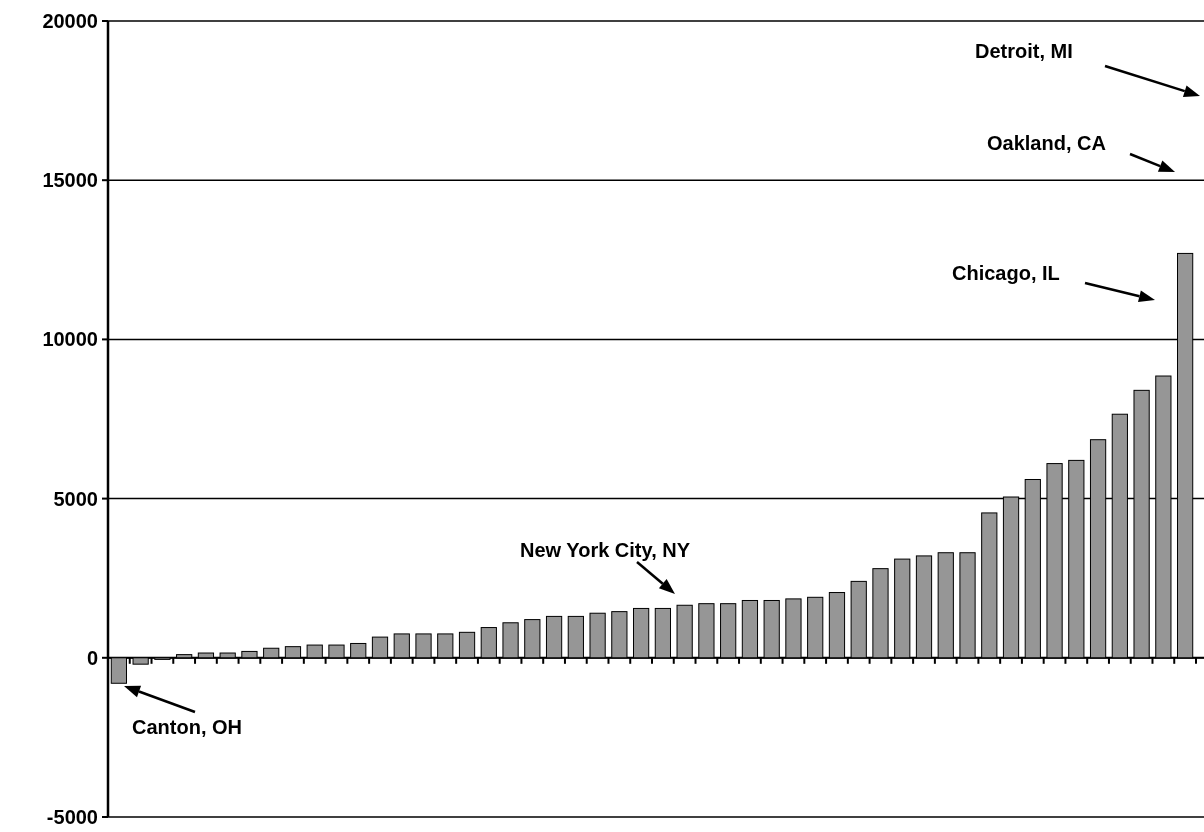  I want to click on y-tick-label: 20000, so click(70, 21).